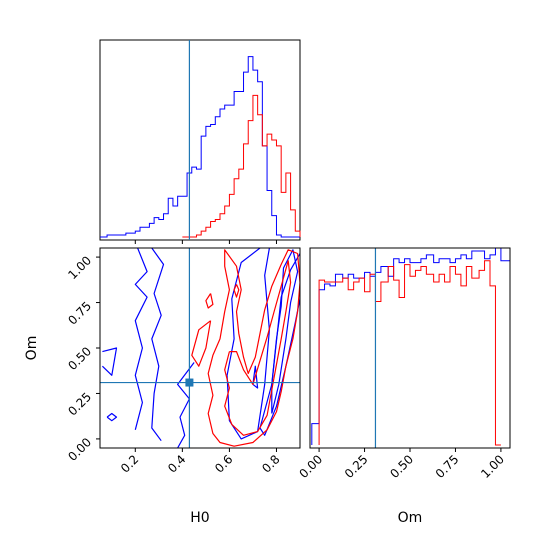 The image size is (550, 550). What do you see at coordinates (176, 463) in the screenshot?
I see `x-tick-label: 0.4` at bounding box center [176, 463].